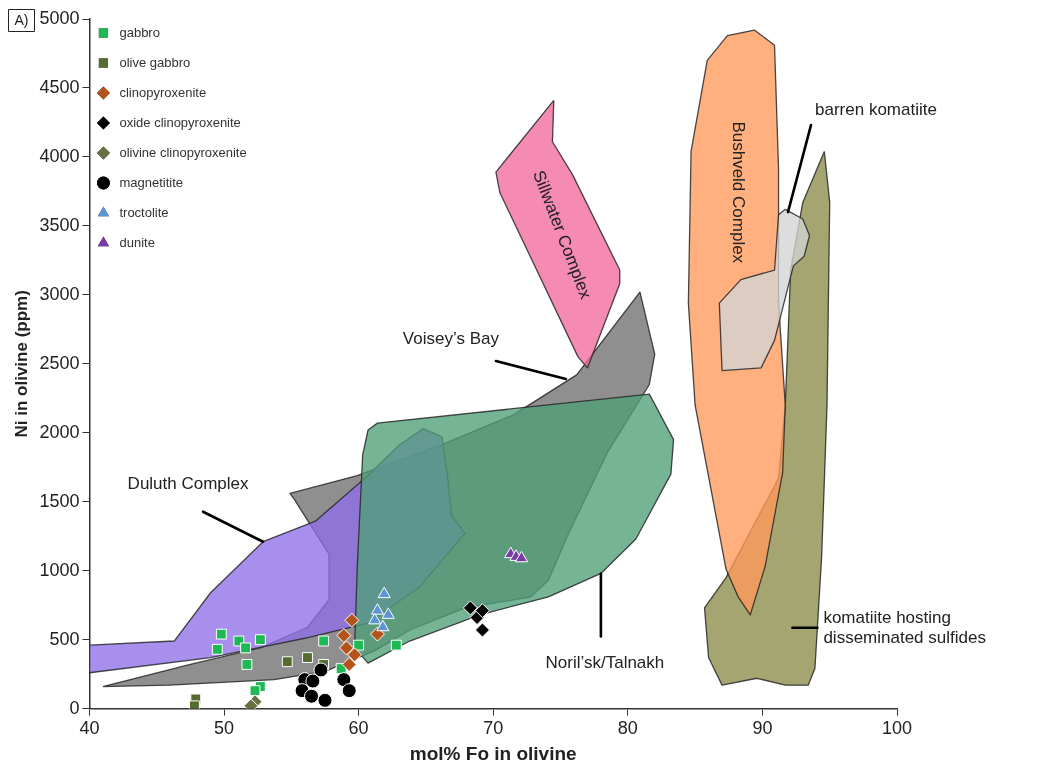 Image resolution: width=1039 pixels, height=774 pixels. Describe the element at coordinates (21, 364) in the screenshot. I see `y-axis-title: Ni in olivine (ppm)` at that location.